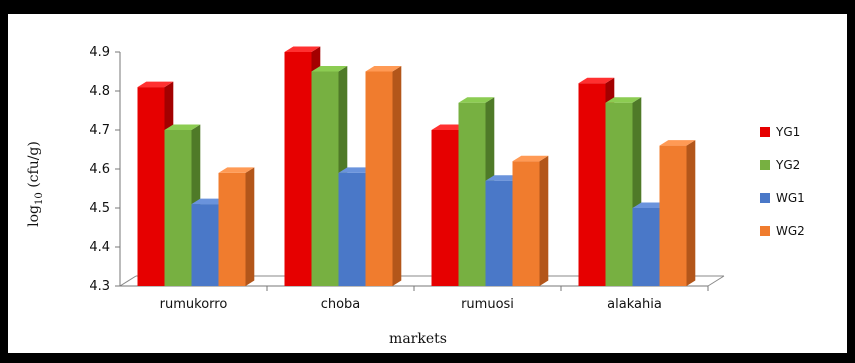 The image size is (855, 363). Describe the element at coordinates (39, 198) in the screenshot. I see `log-subscript: 10` at that location.